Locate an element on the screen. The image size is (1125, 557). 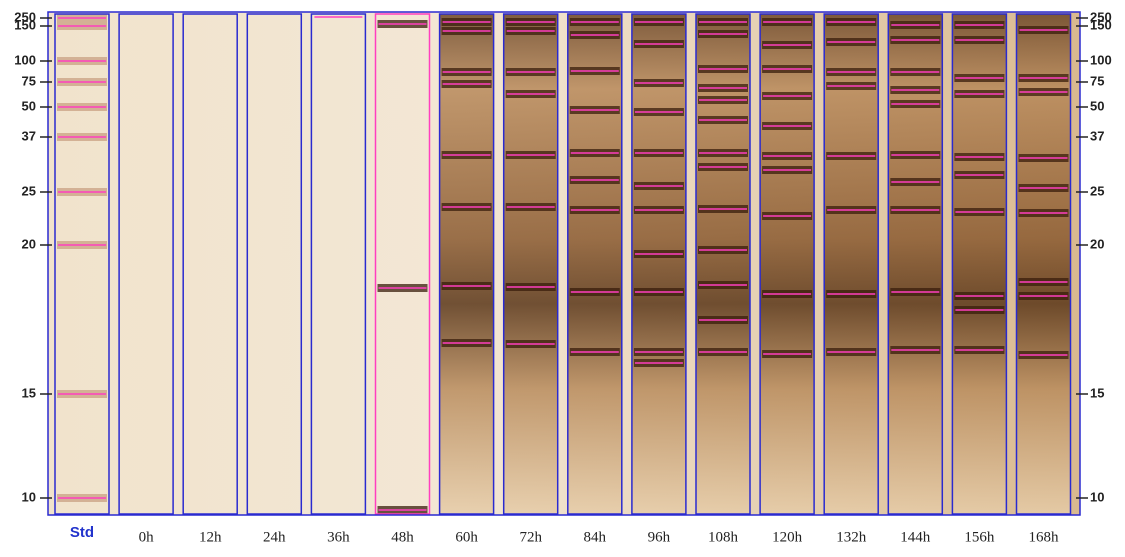
lane-label: 168h is located at coordinates (1044, 537).